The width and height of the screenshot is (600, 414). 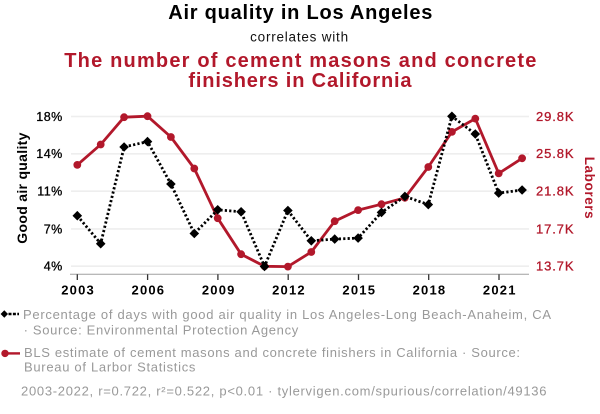 What do you see at coordinates (78, 290) in the screenshot?
I see `svg-text: 2003` at bounding box center [78, 290].